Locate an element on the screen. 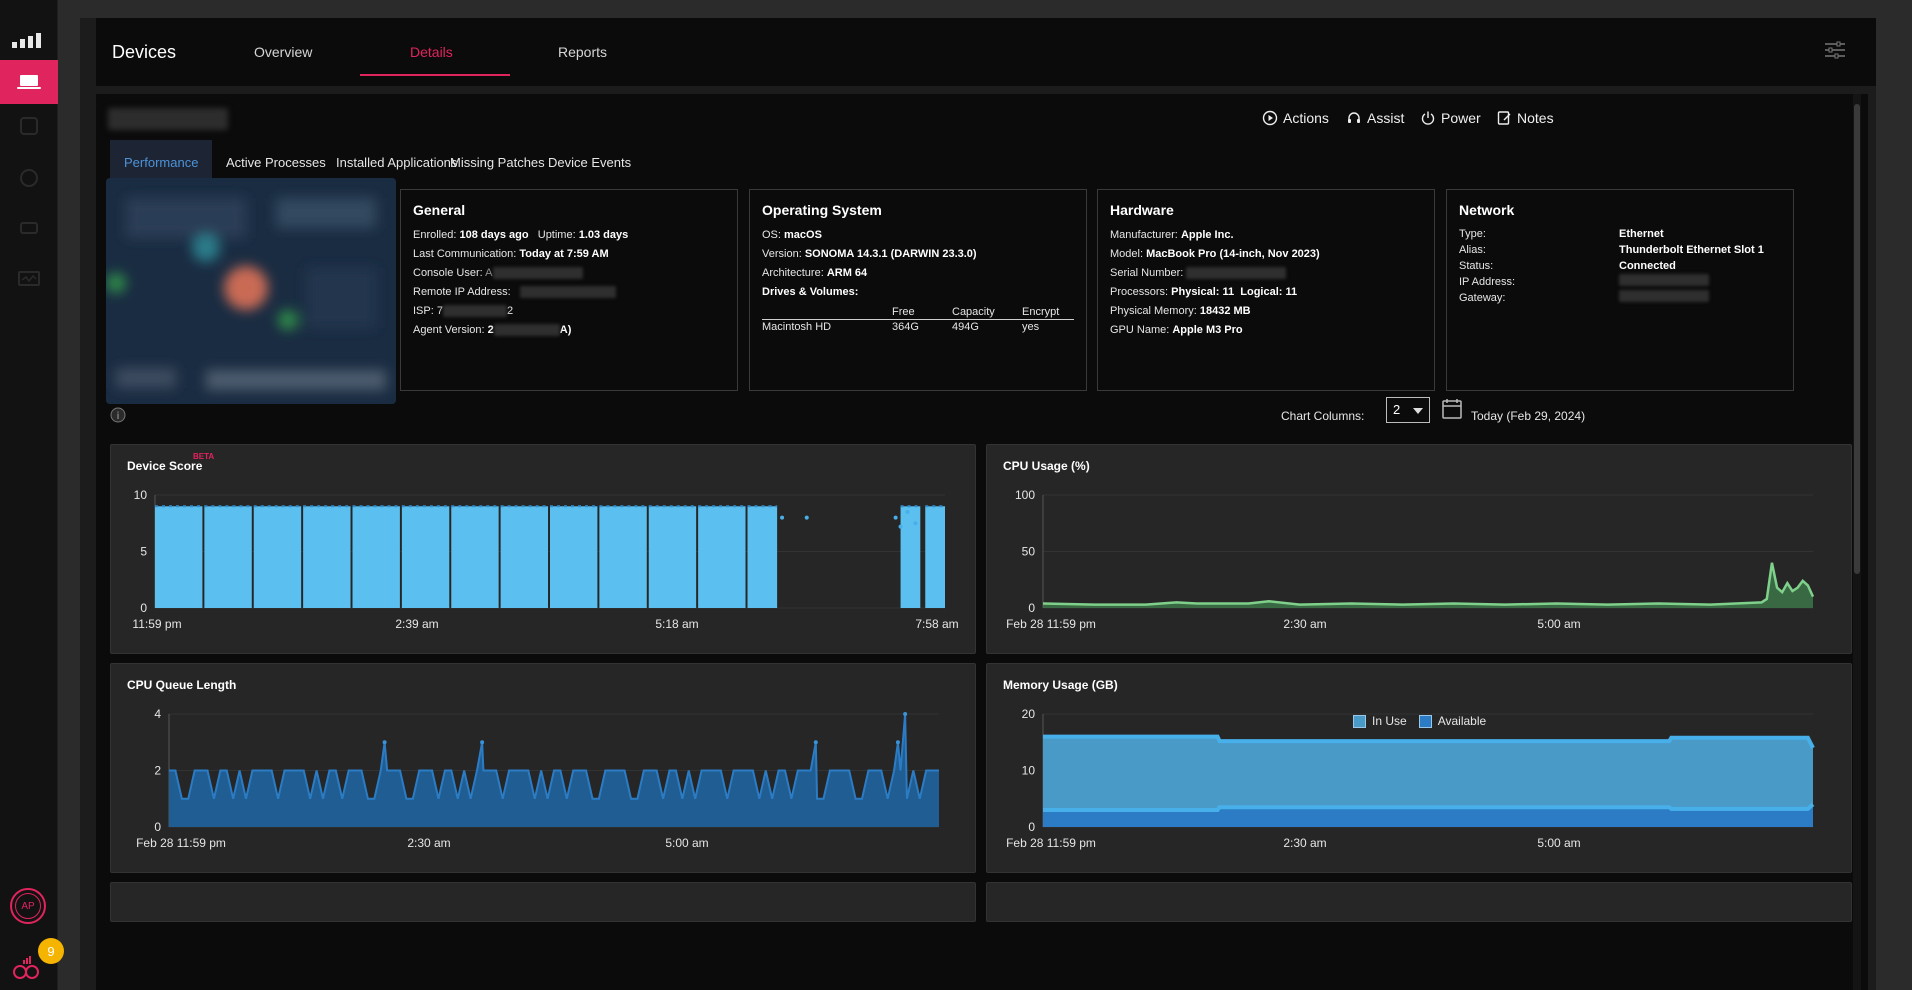 This screenshot has height=990, width=1912. memory-usage-plot: 20 10 0 Feb 28 11:59 pm 2:30 am 5:00 am is located at coordinates (1410, 778).